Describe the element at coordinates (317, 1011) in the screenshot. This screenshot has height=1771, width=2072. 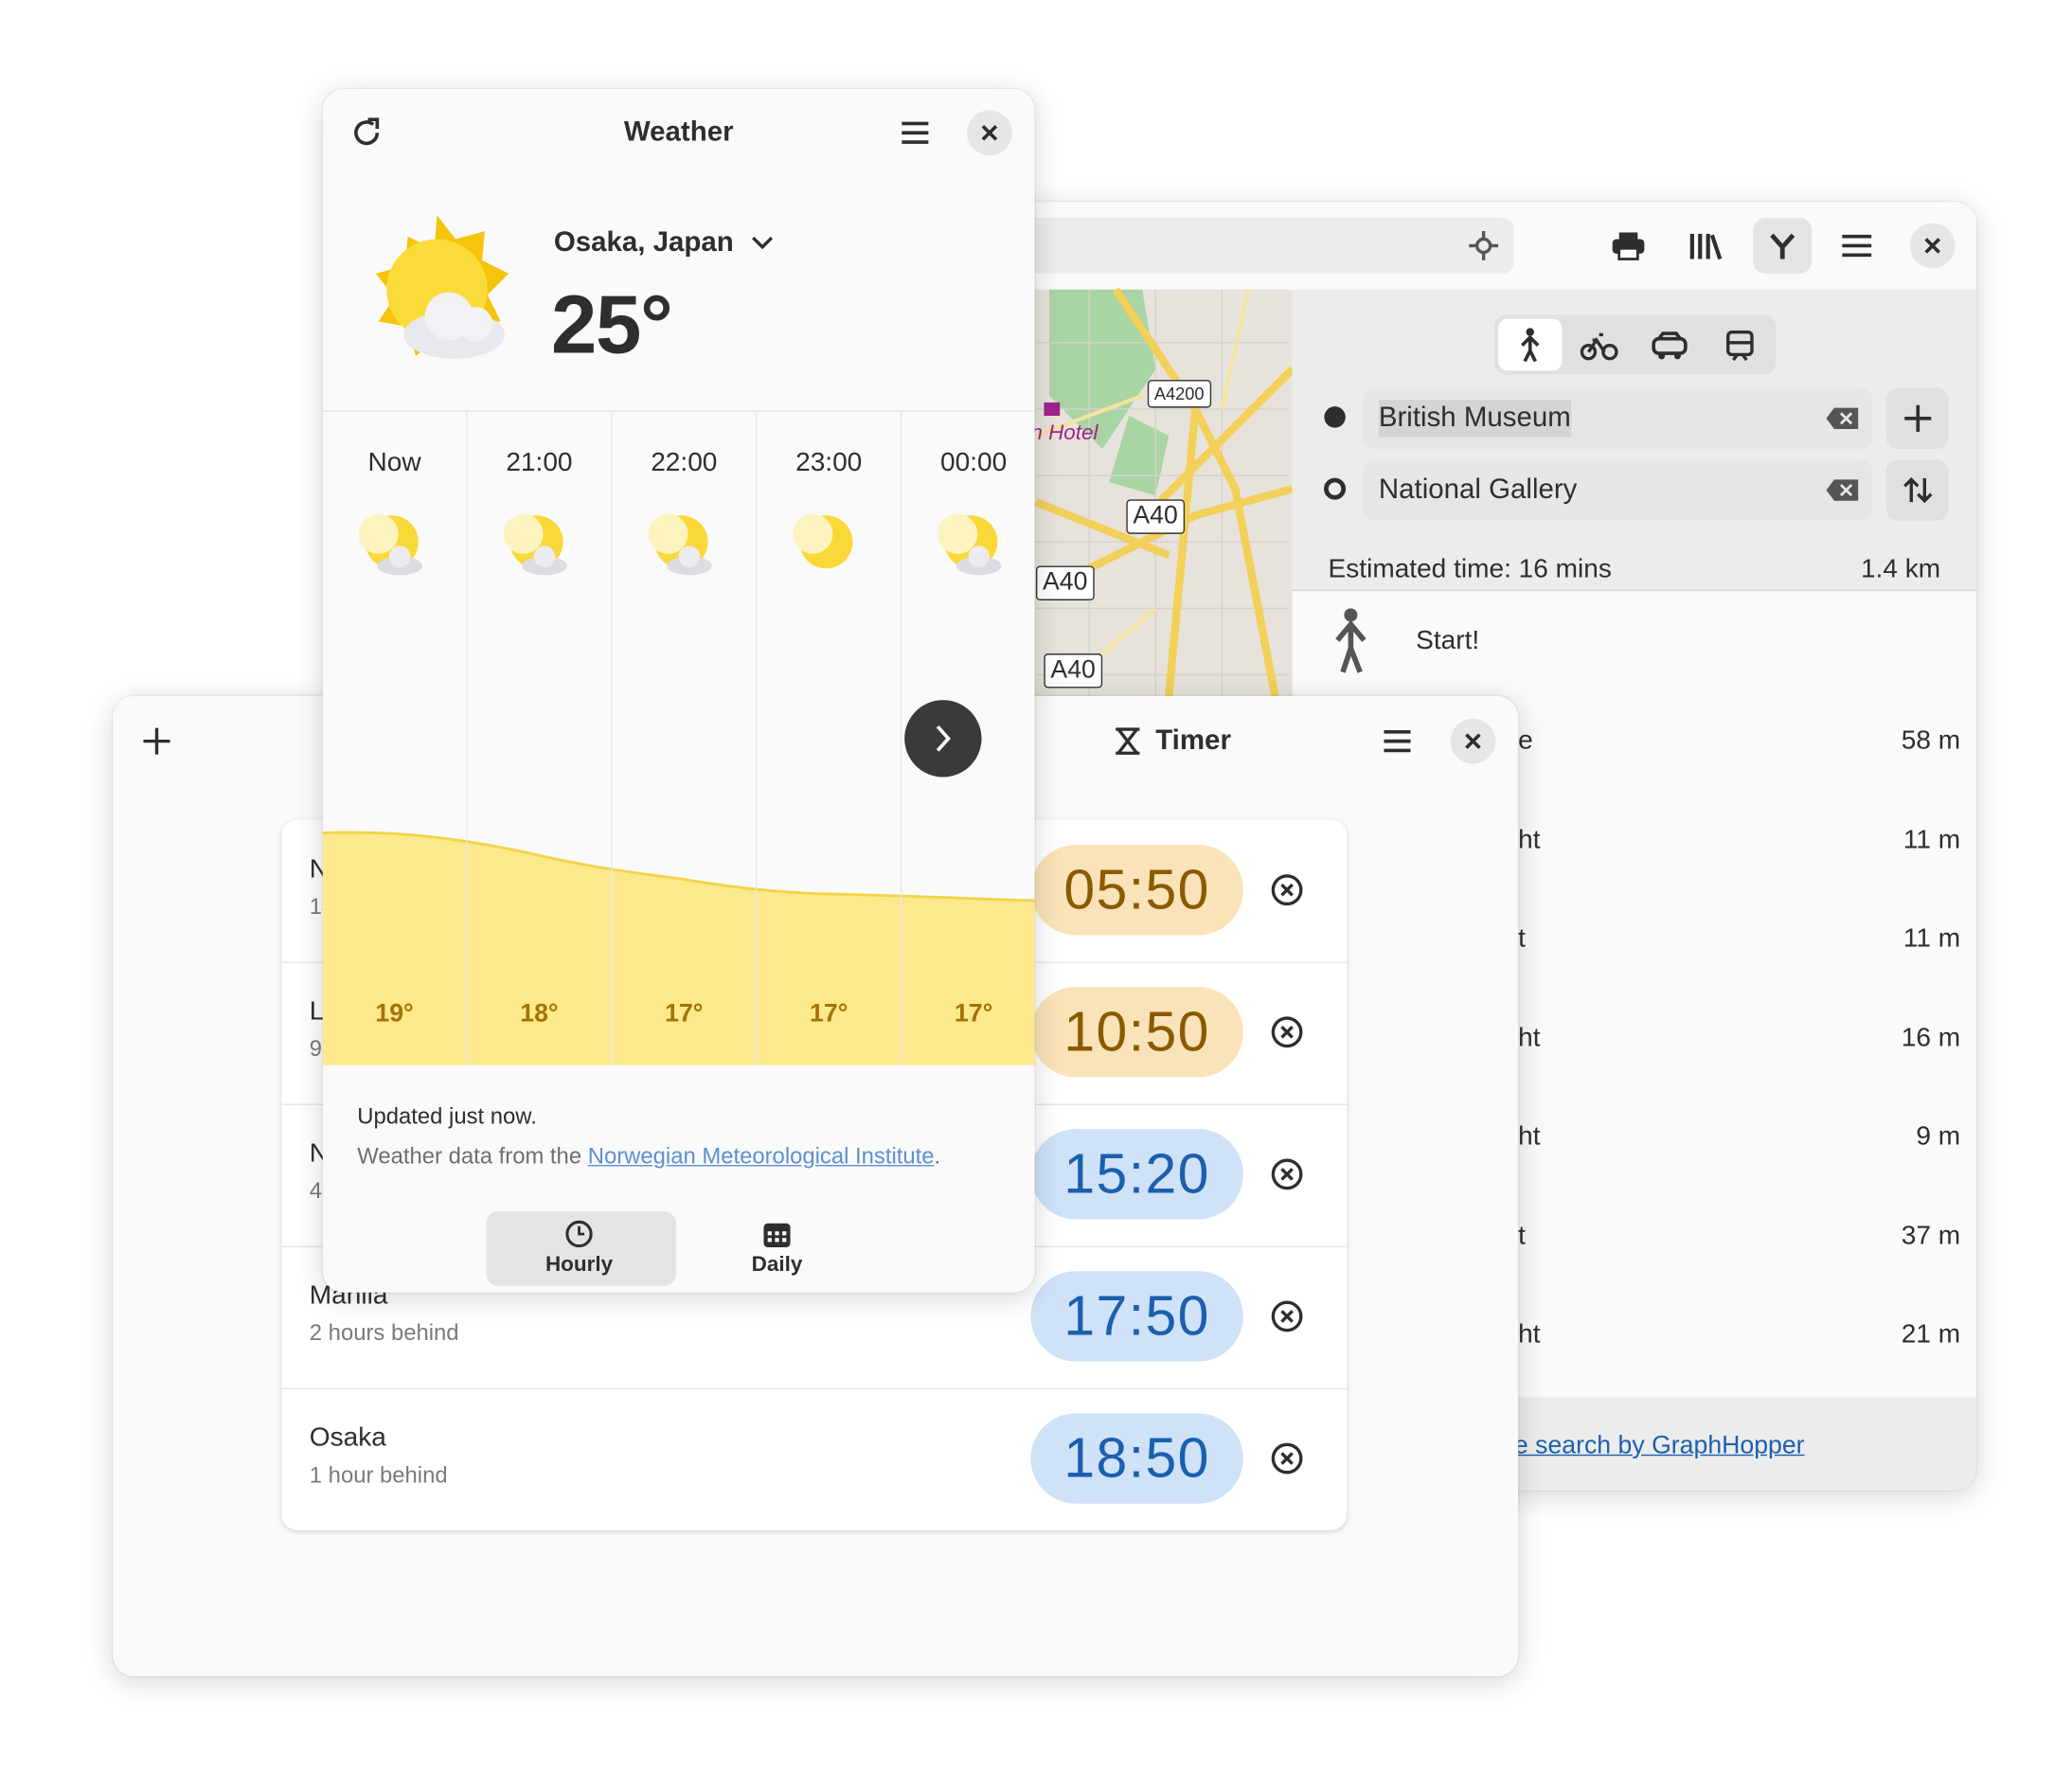
I see `clock-name: L` at that location.